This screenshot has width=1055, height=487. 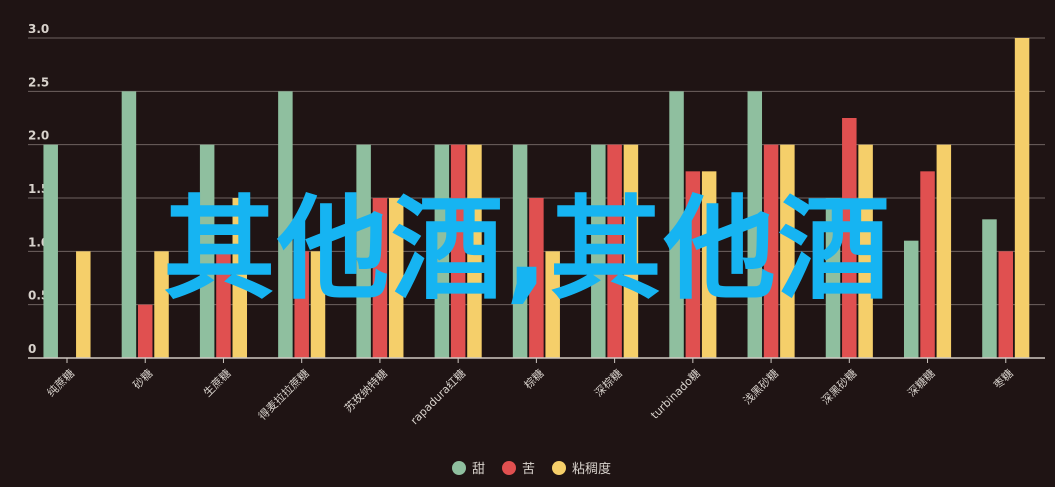 I want to click on legend-label: 粘稠度, so click(x=591, y=469).